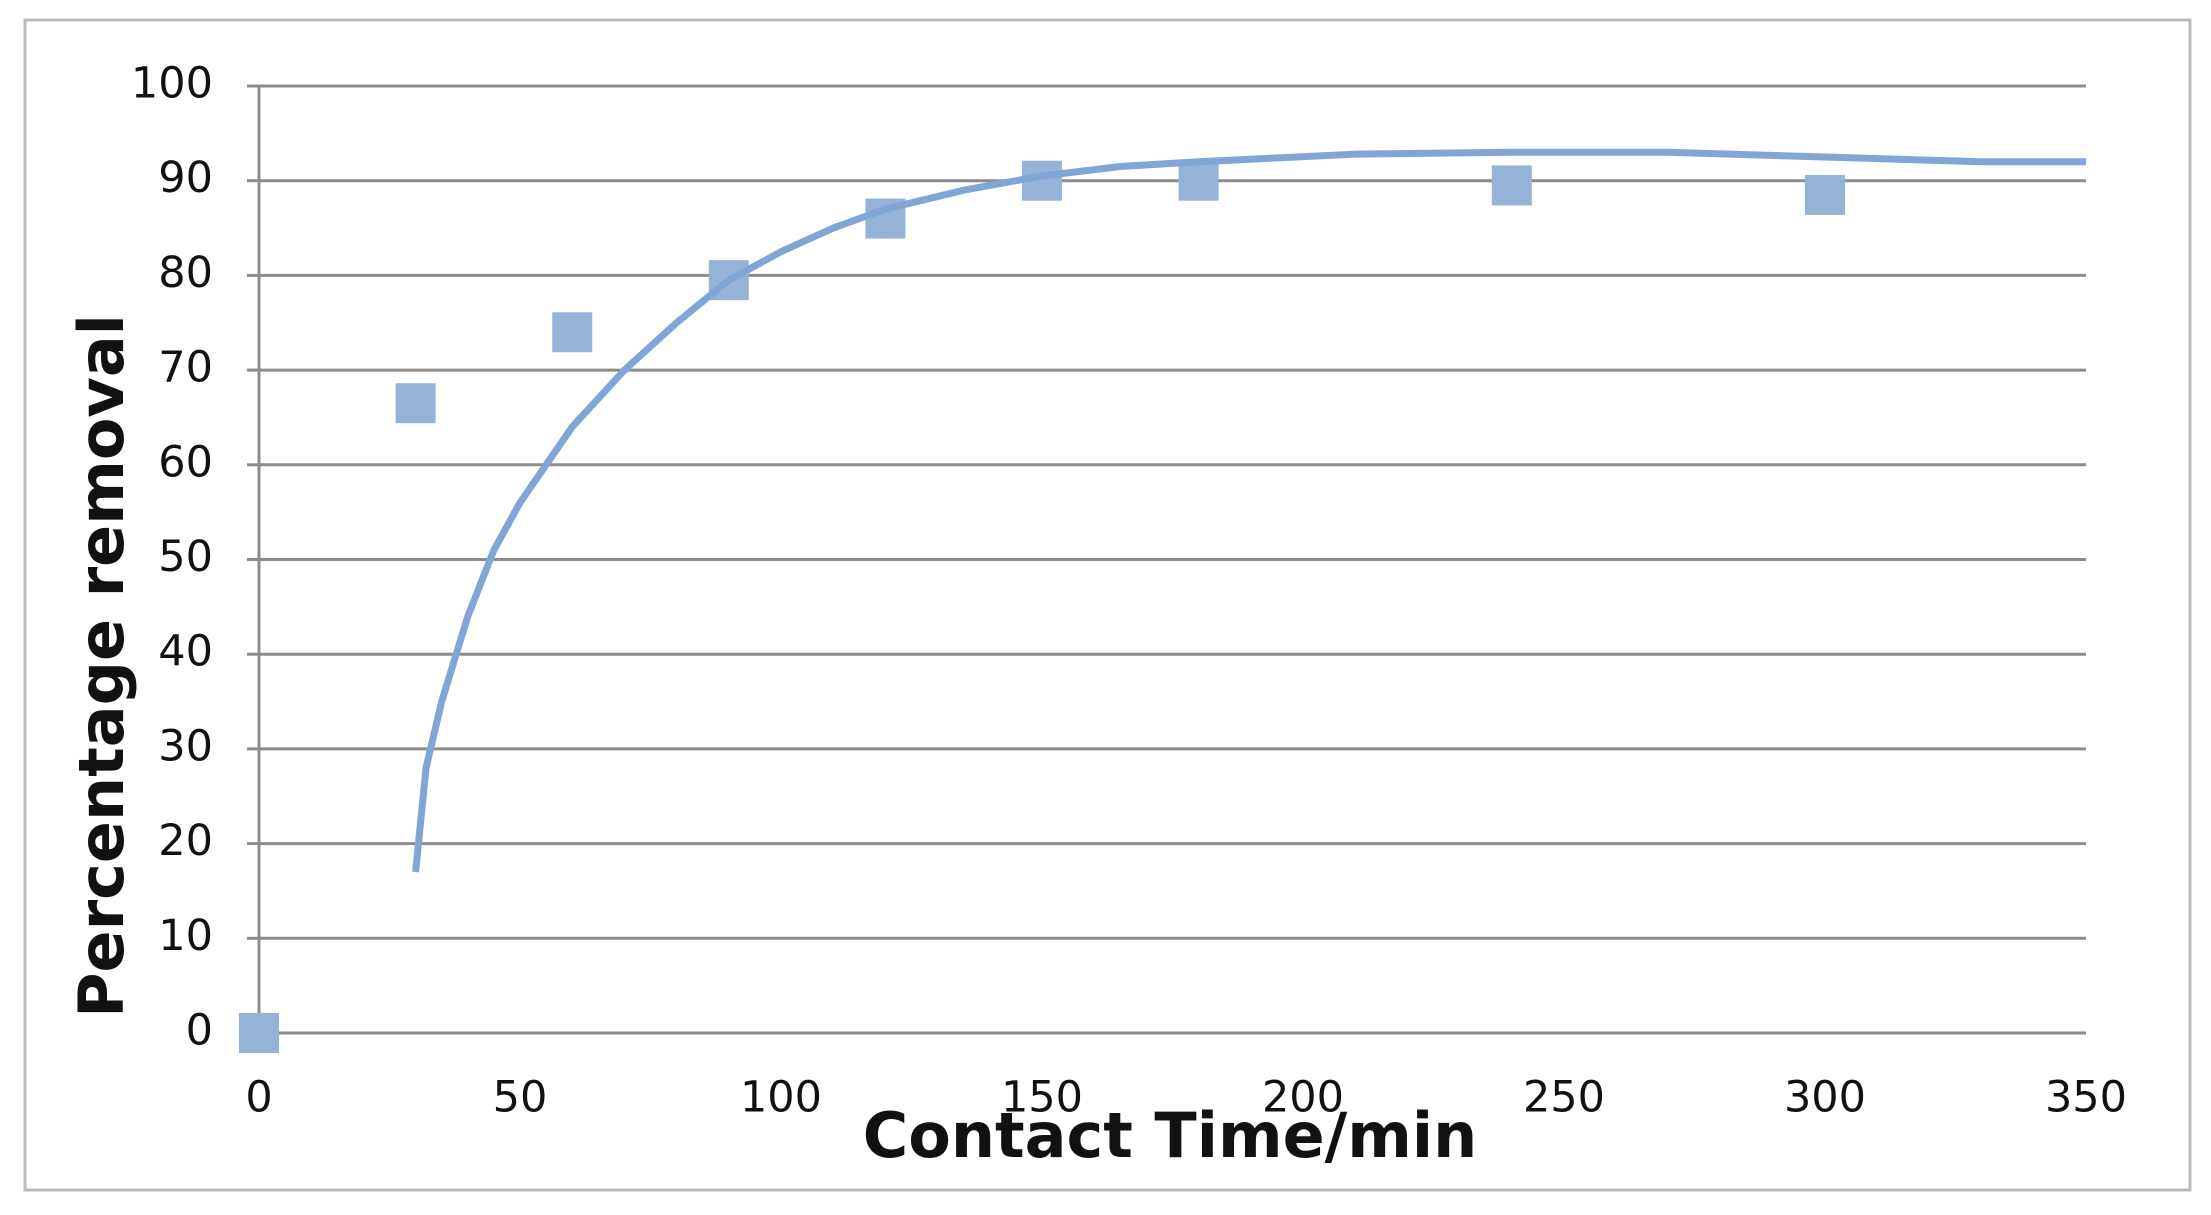 This screenshot has width=2211, height=1215. What do you see at coordinates (1170, 1135) in the screenshot?
I see `x-axis-title: Contact Time/min` at bounding box center [1170, 1135].